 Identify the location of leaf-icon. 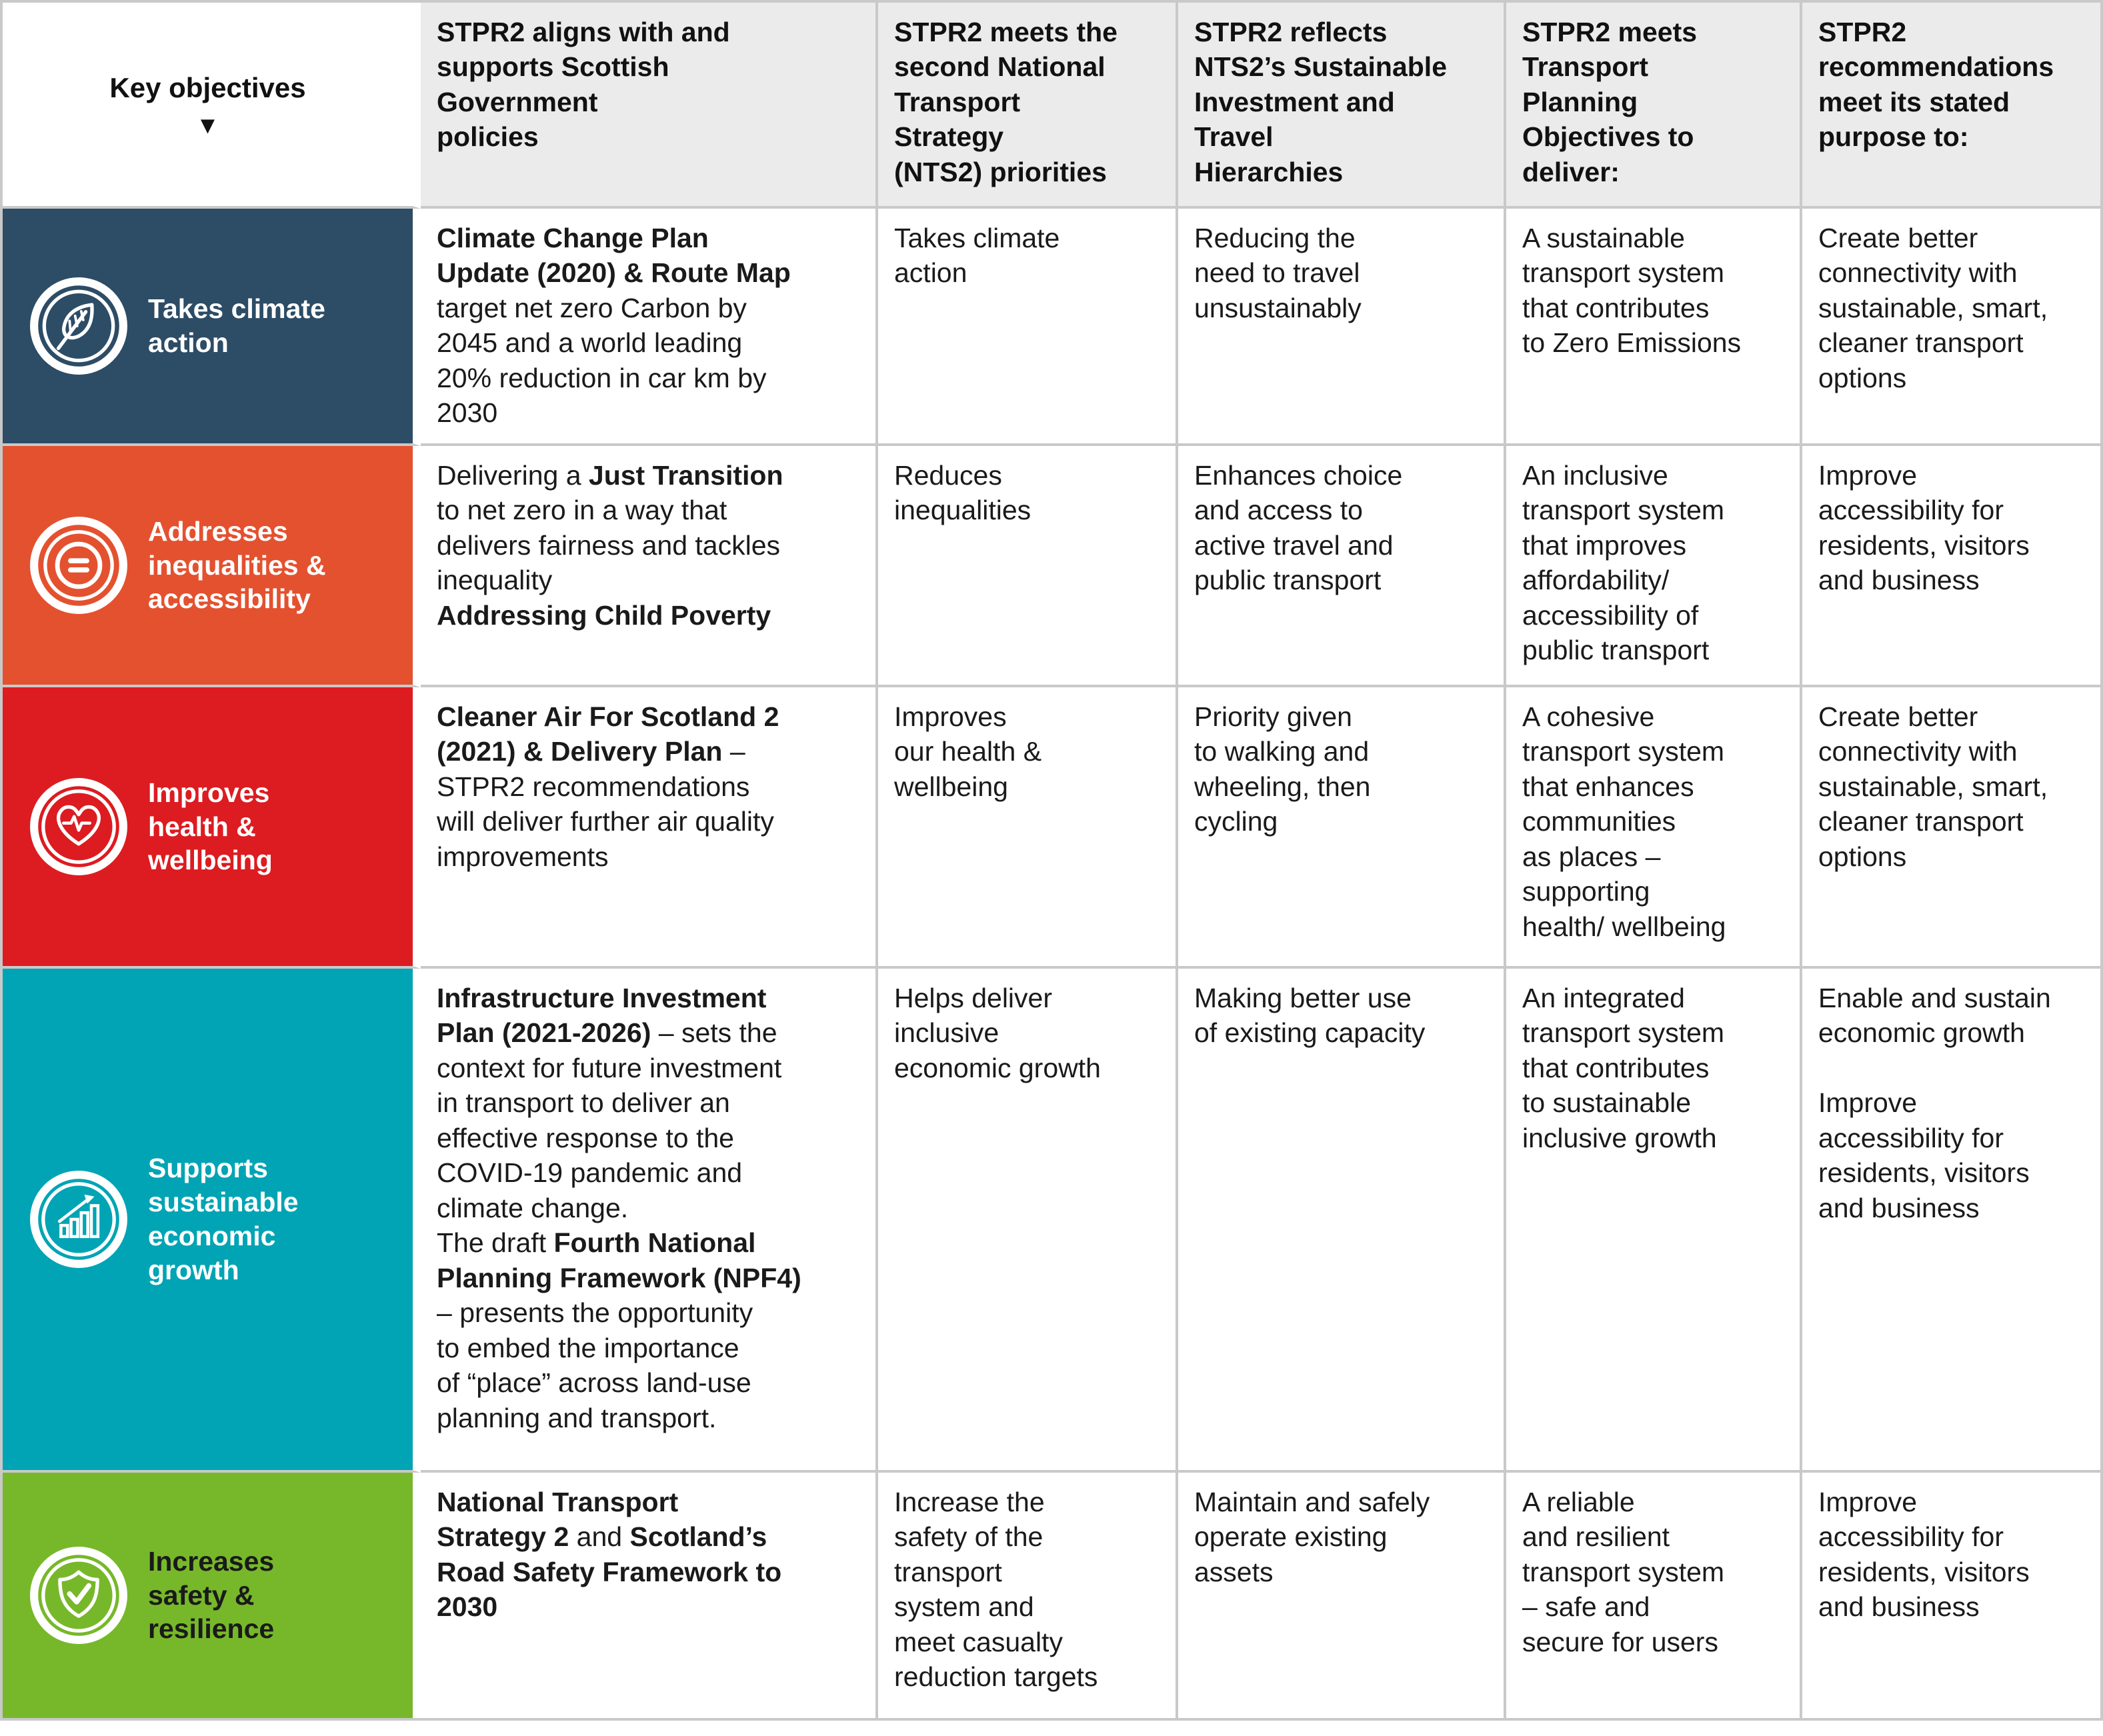
(78, 326).